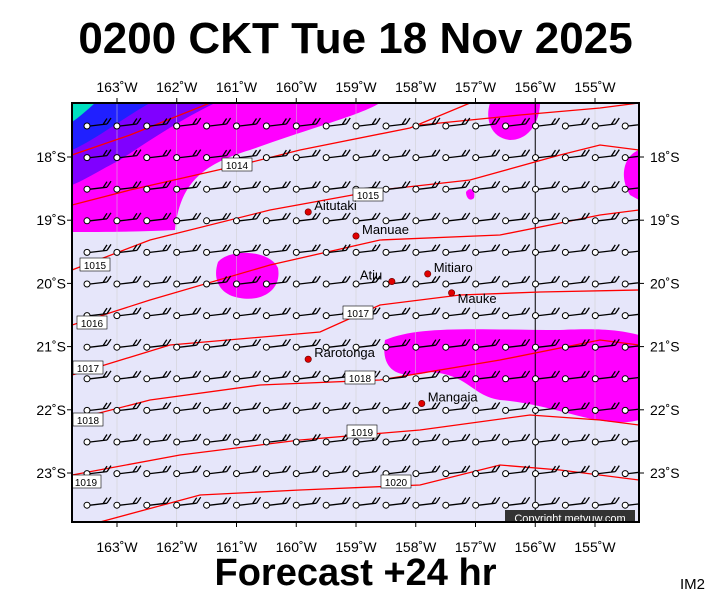 Image resolution: width=711 pixels, height=600 pixels. What do you see at coordinates (453, 267) in the screenshot?
I see `island-label: Mitiaro` at bounding box center [453, 267].